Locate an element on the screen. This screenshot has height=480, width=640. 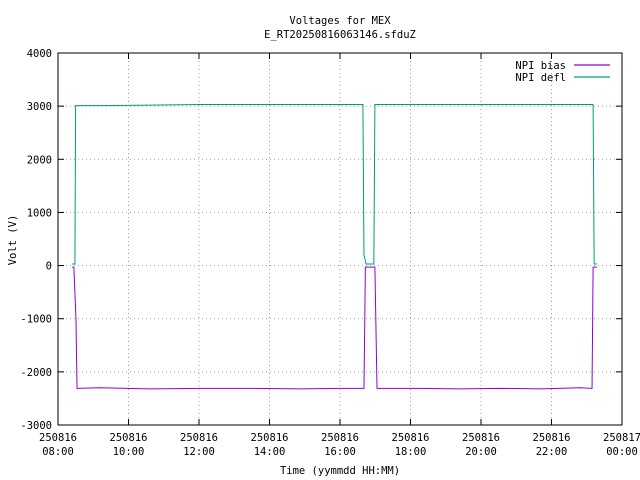
y-axis-label: Volt (V) is located at coordinates (13, 240).